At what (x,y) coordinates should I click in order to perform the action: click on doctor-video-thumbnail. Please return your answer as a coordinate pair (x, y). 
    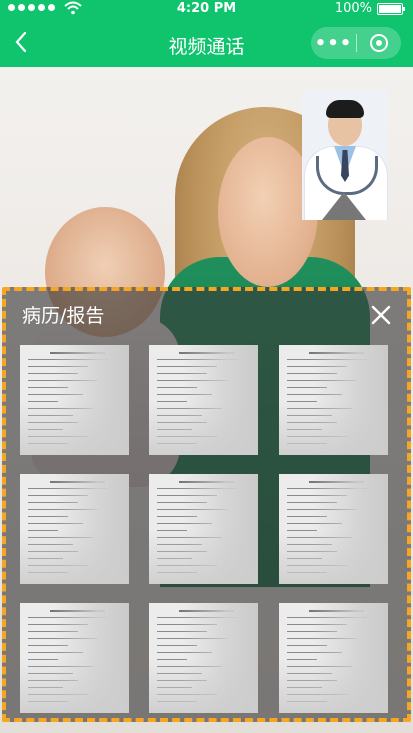
    Looking at the image, I should click on (345, 155).